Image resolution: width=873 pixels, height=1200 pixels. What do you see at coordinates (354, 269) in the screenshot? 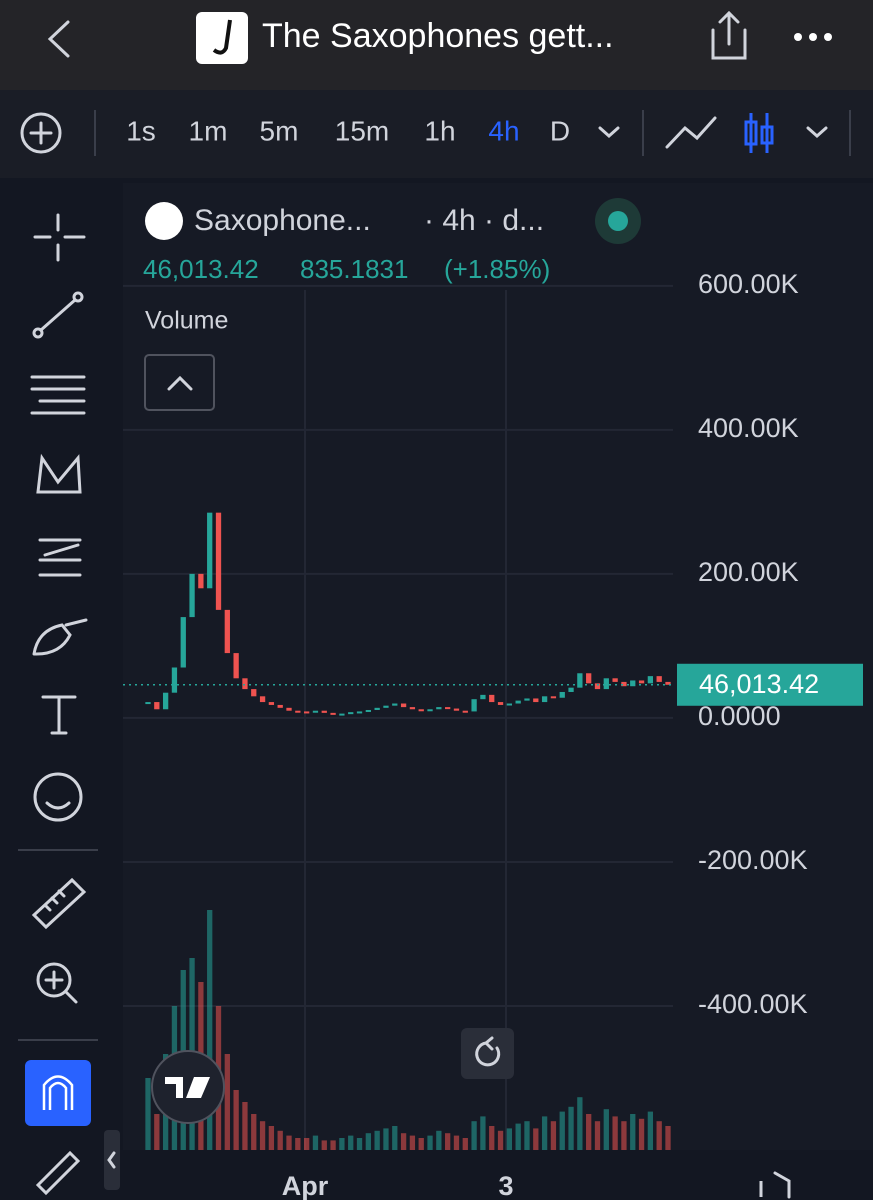
I see `legend-change: 835.1831` at bounding box center [354, 269].